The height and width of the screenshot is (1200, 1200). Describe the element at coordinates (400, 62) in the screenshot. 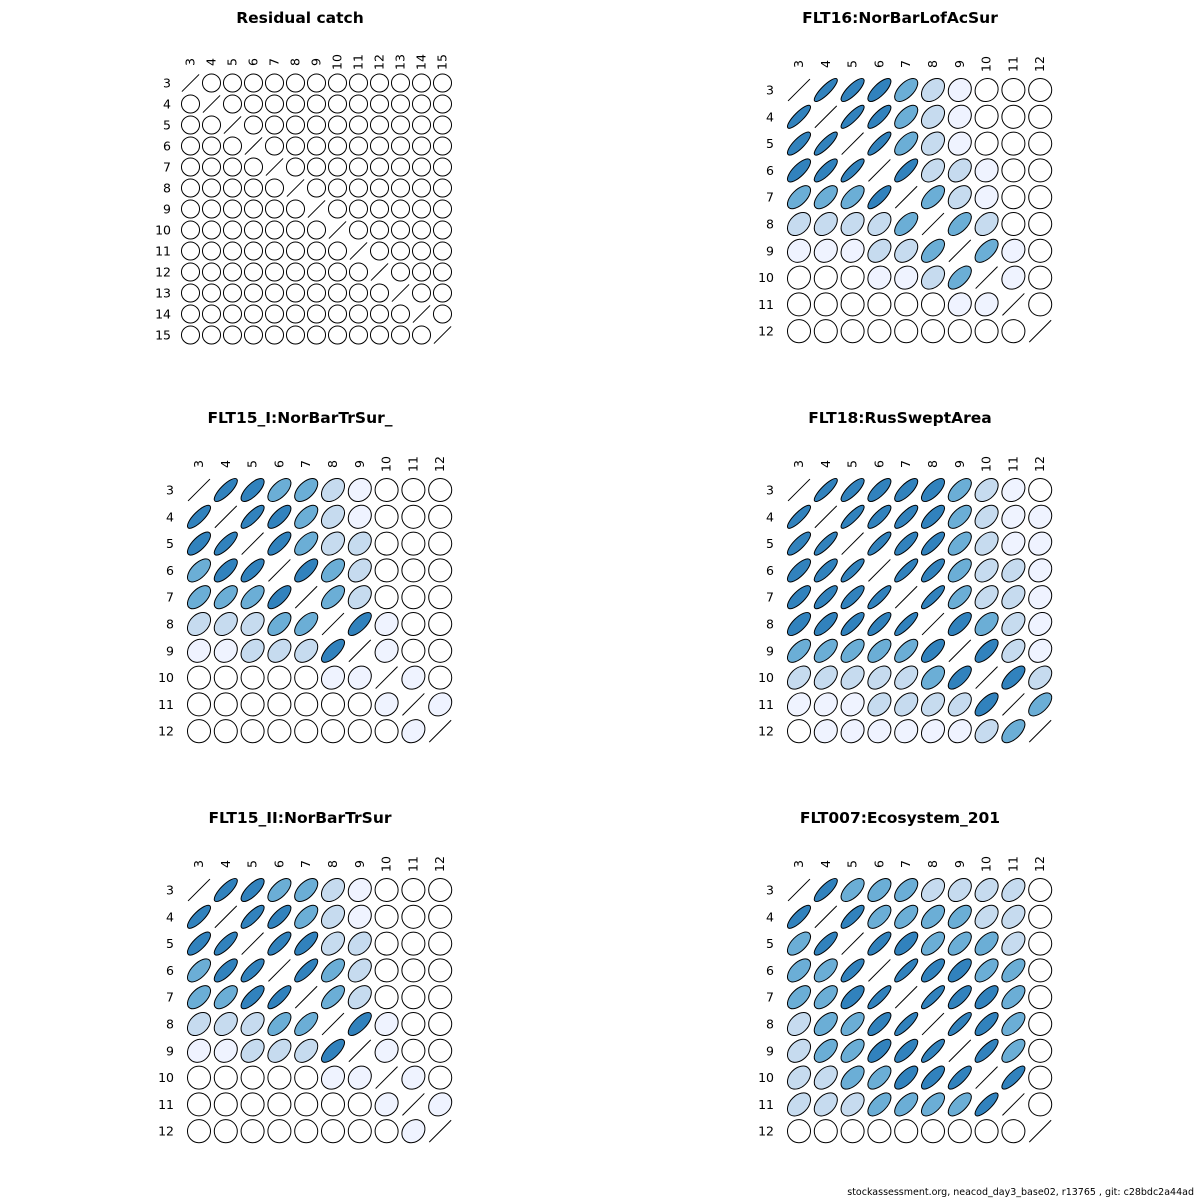

I see `column-label: 13` at that location.